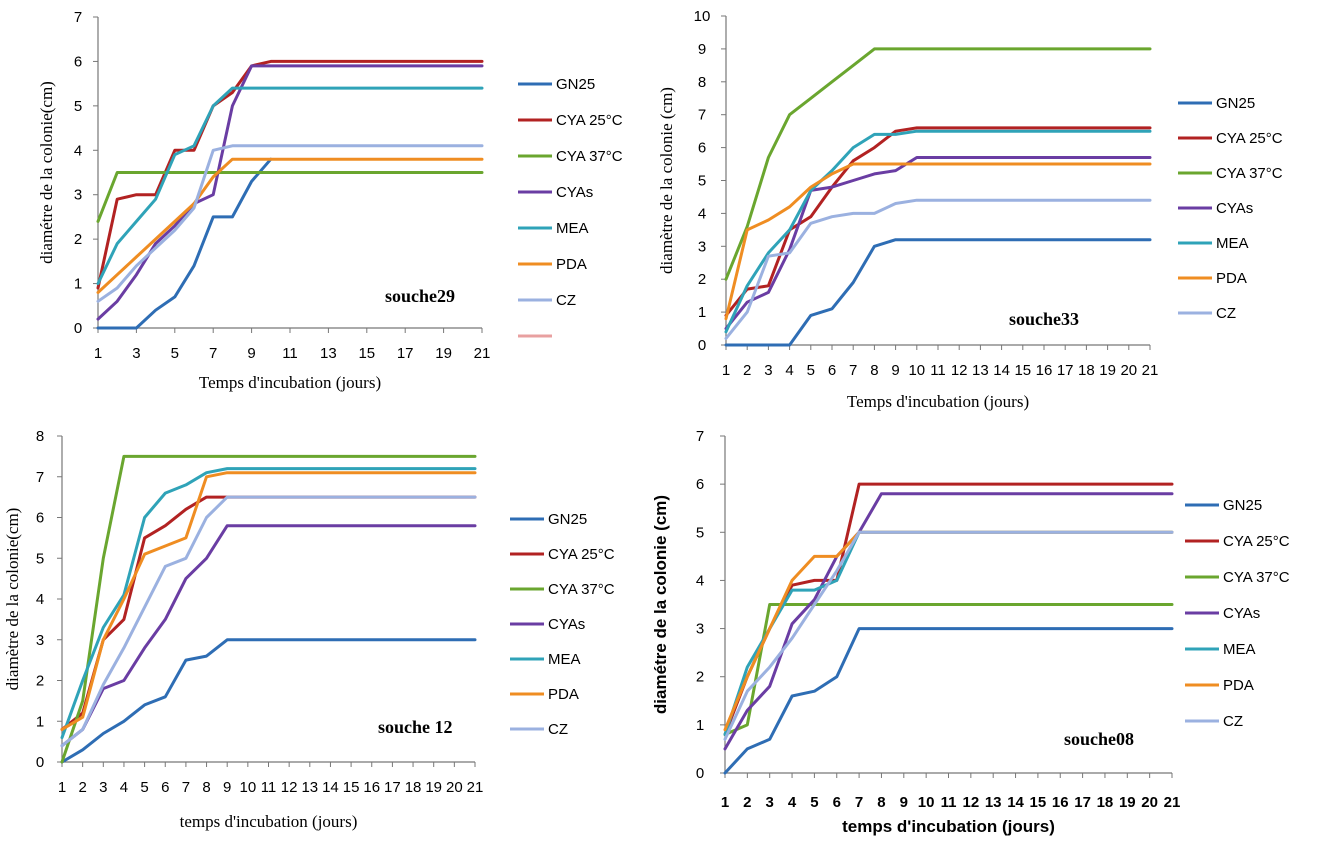  Describe the element at coordinates (12, 599) in the screenshot. I see `y-axis-label: diamètre de la colonie(cm)` at that location.